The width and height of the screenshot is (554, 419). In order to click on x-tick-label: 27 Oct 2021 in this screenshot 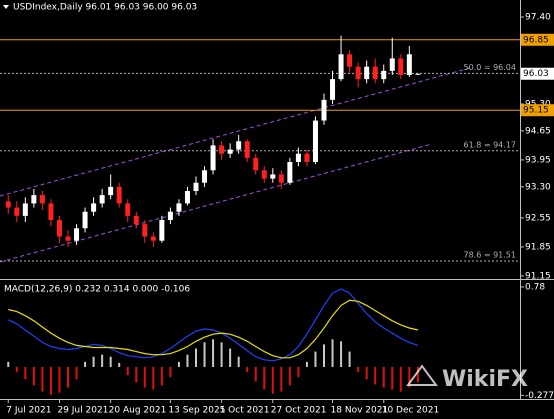, I will do `click(299, 411)`.